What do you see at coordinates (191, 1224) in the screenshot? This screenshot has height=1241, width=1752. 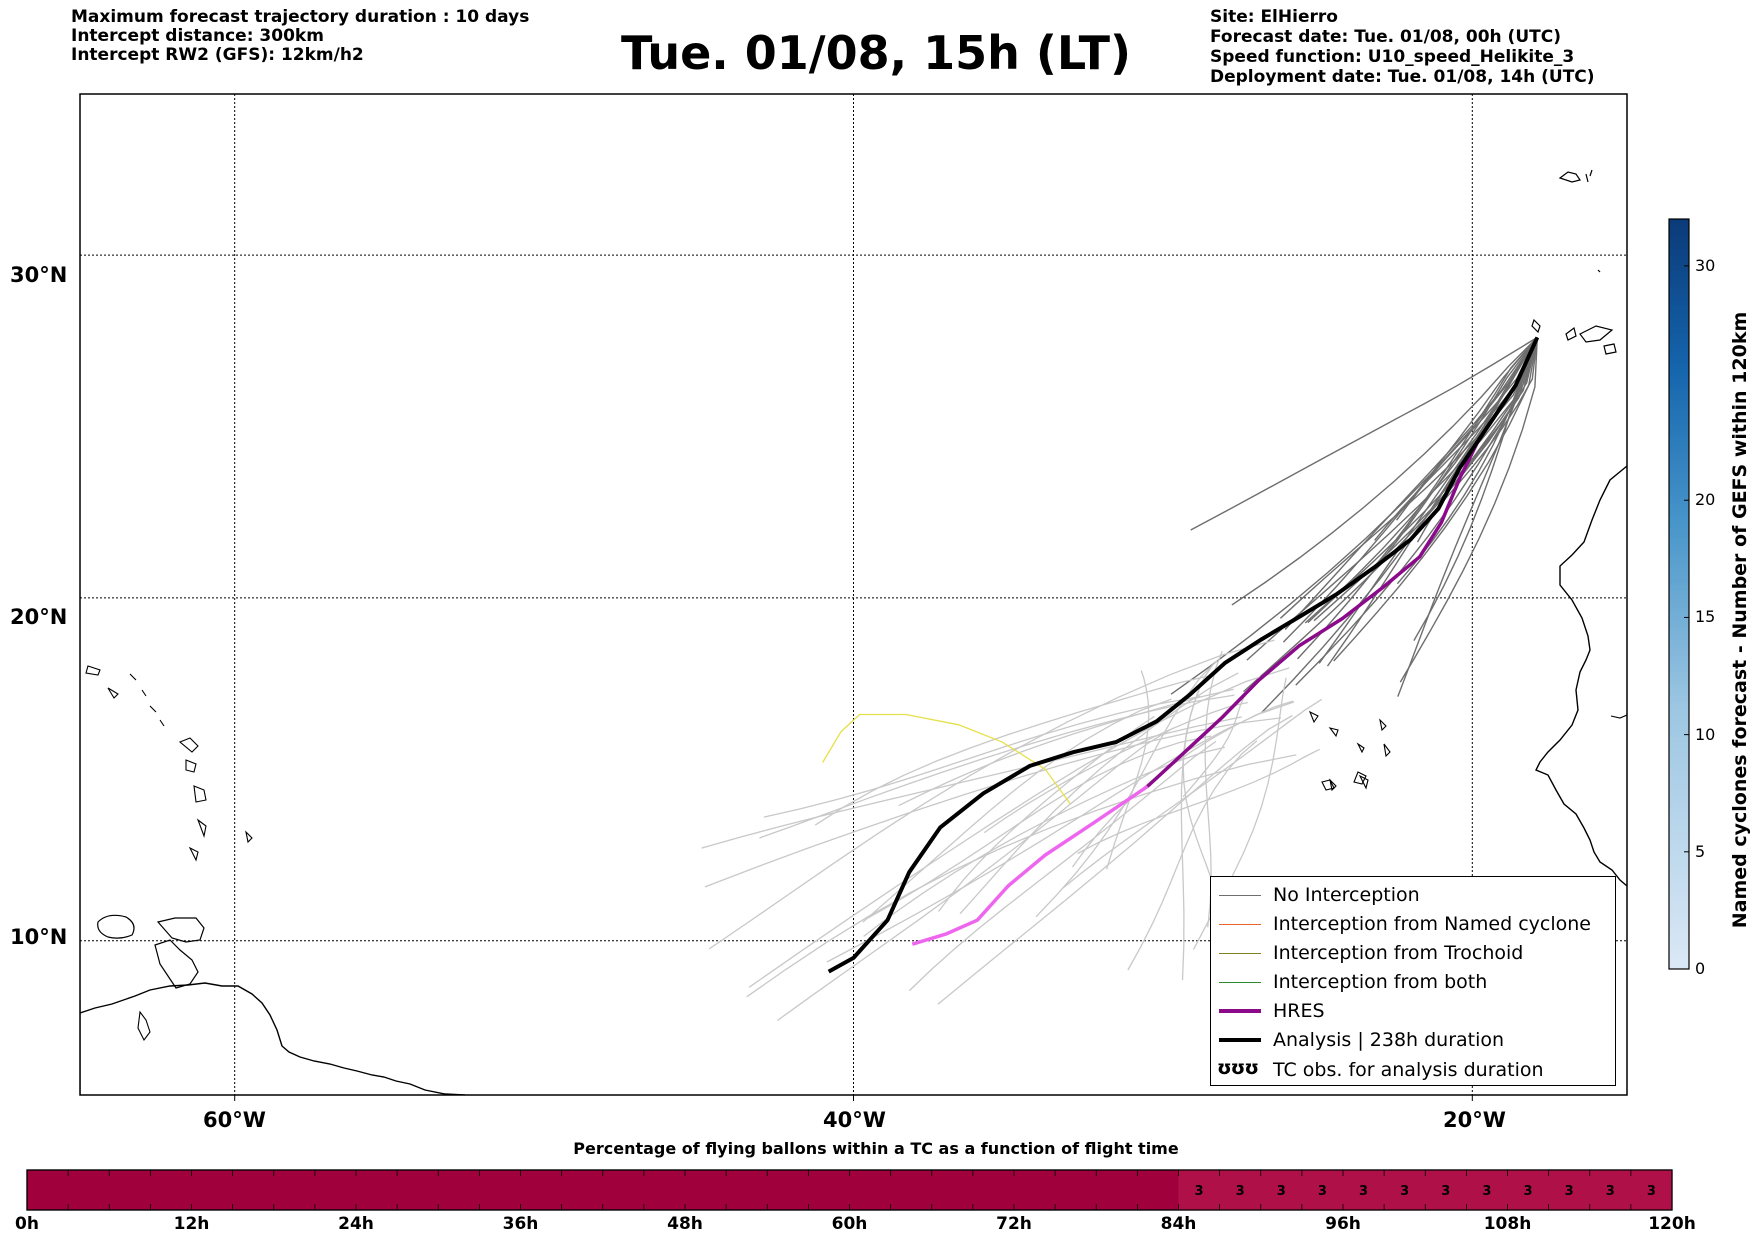 I see `time-bar-hour-label: 12h` at bounding box center [191, 1224].